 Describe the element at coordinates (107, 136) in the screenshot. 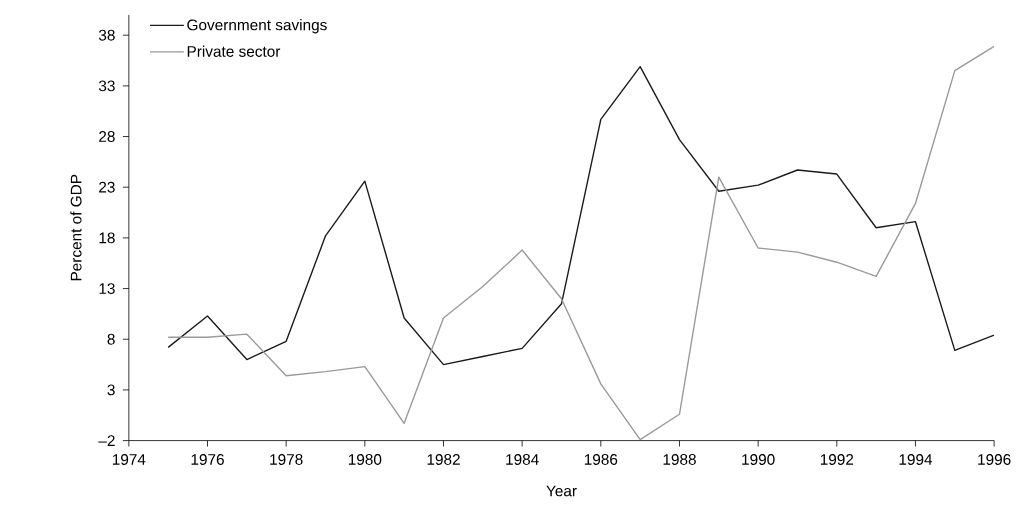

I see `y-tick-label: 28` at that location.